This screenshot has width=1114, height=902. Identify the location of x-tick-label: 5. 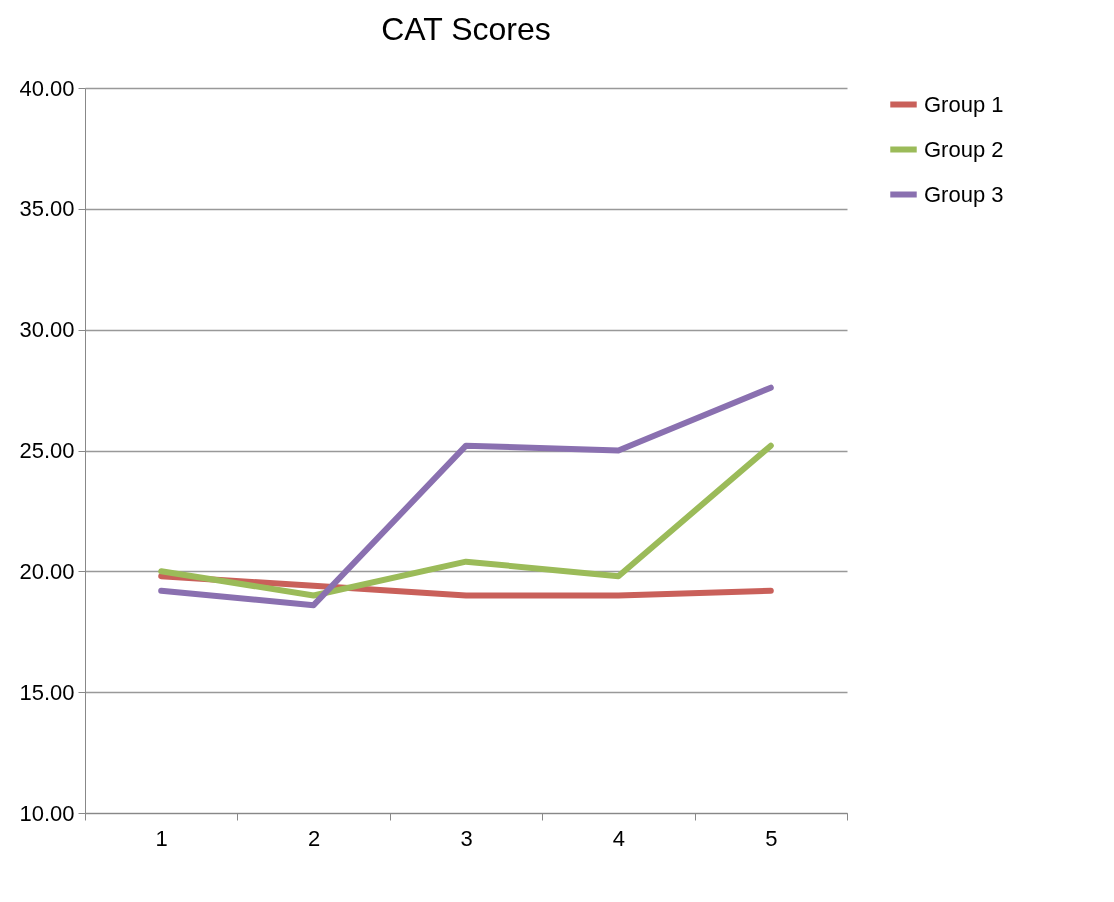
(771, 838).